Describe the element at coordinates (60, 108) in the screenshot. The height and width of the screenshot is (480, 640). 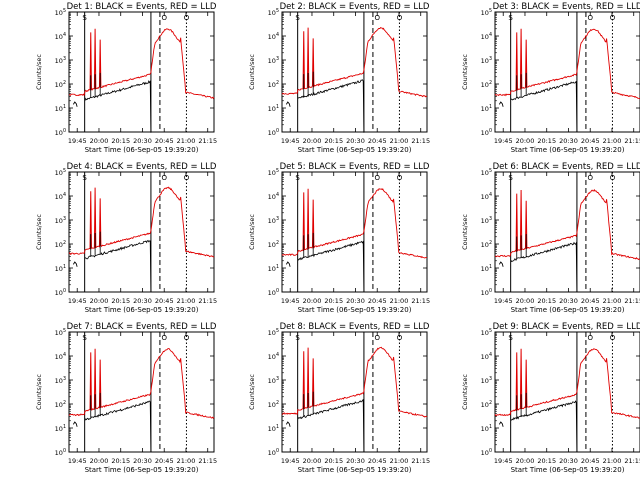
I see `y-tick-label: 10¹` at that location.